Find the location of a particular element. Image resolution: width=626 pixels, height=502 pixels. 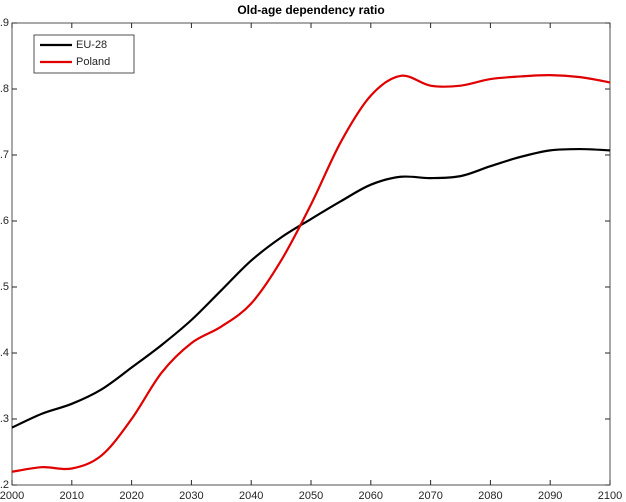

x-tick-label: 2040 is located at coordinates (251, 496).